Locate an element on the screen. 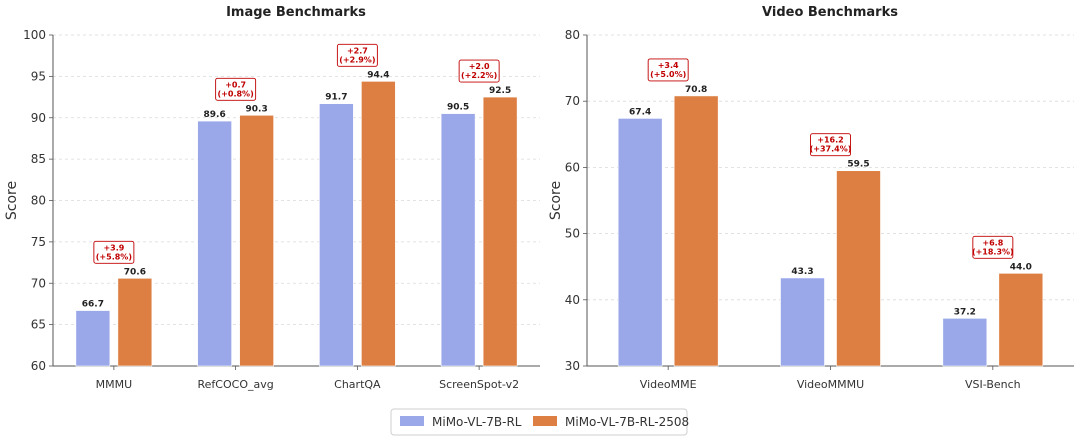 This screenshot has height=438, width=1080. bar-value-label: 89.6 is located at coordinates (215, 115).